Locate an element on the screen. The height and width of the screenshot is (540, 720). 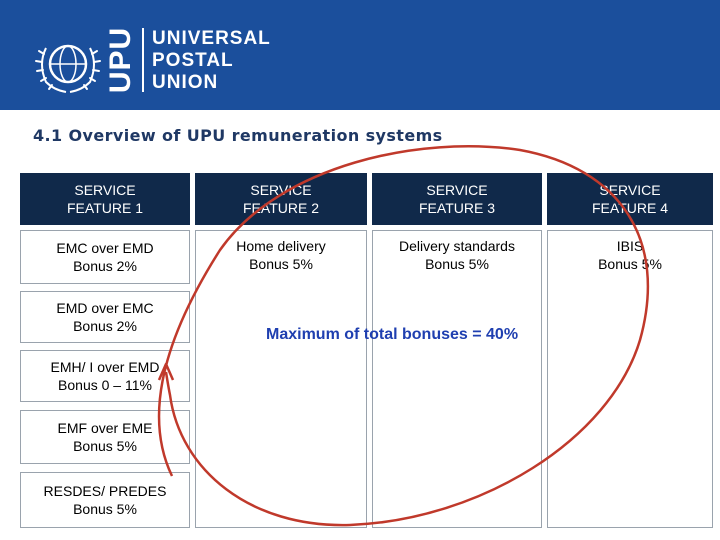
feature2-column: Home delivery Bonus 5% is located at coordinates (281, 379).